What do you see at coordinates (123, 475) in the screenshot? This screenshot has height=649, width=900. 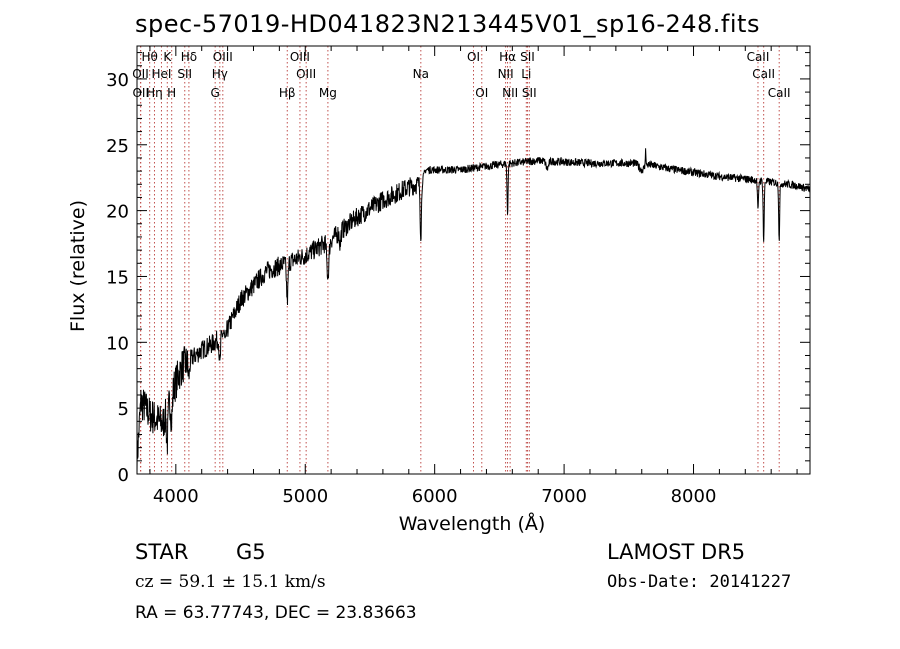 I see `y-tick-label: 0` at bounding box center [123, 475].